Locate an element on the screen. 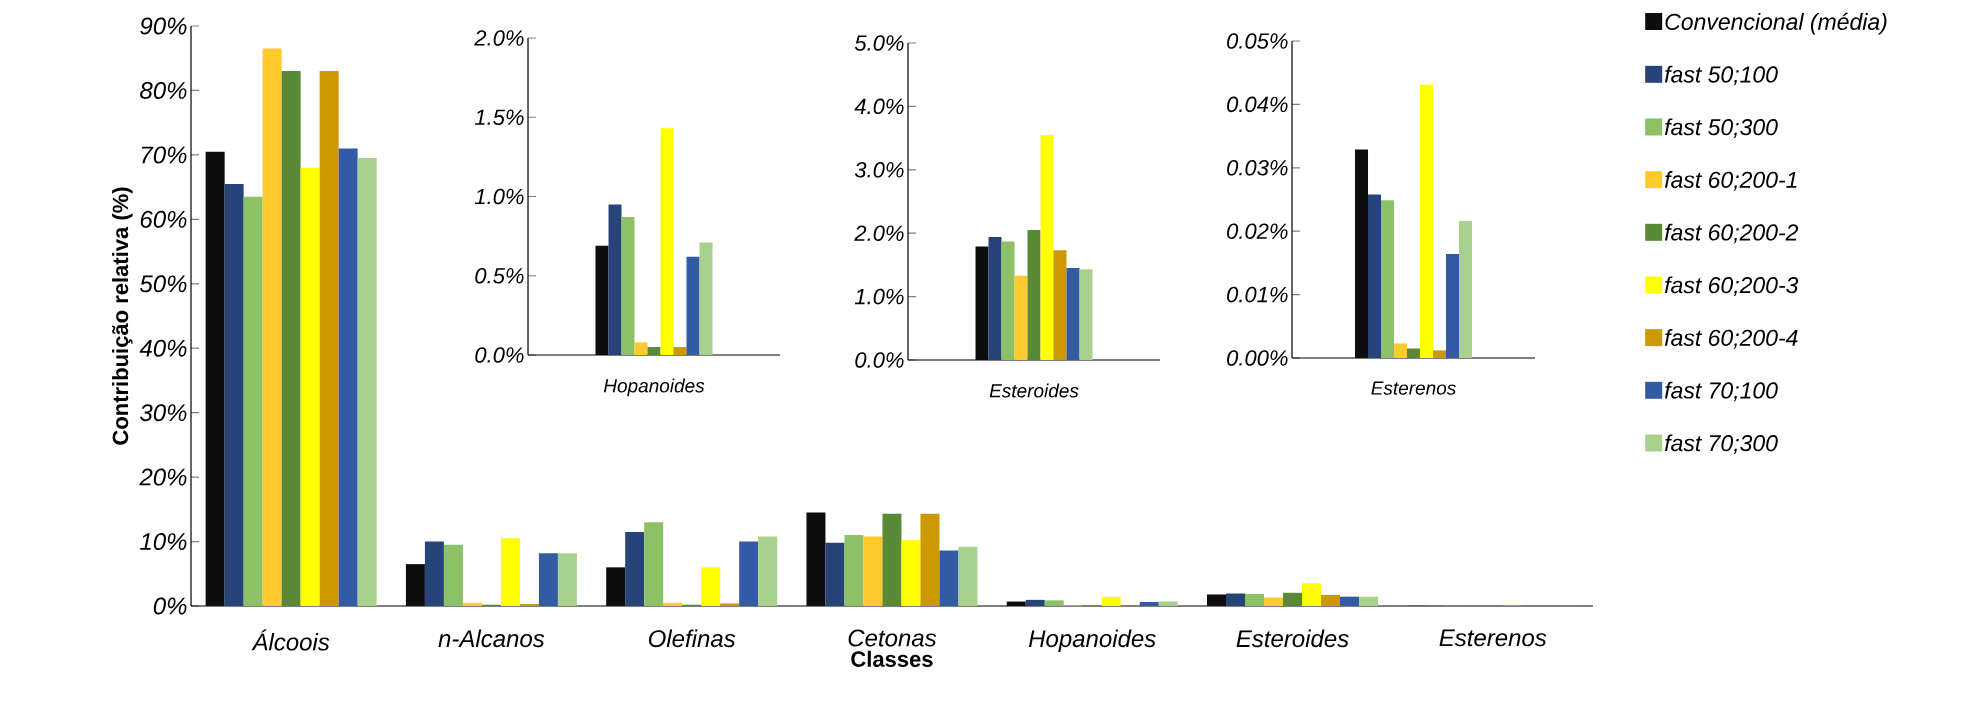 This screenshot has height=705, width=1975. legend-label: fast 70;100 is located at coordinates (1721, 391).